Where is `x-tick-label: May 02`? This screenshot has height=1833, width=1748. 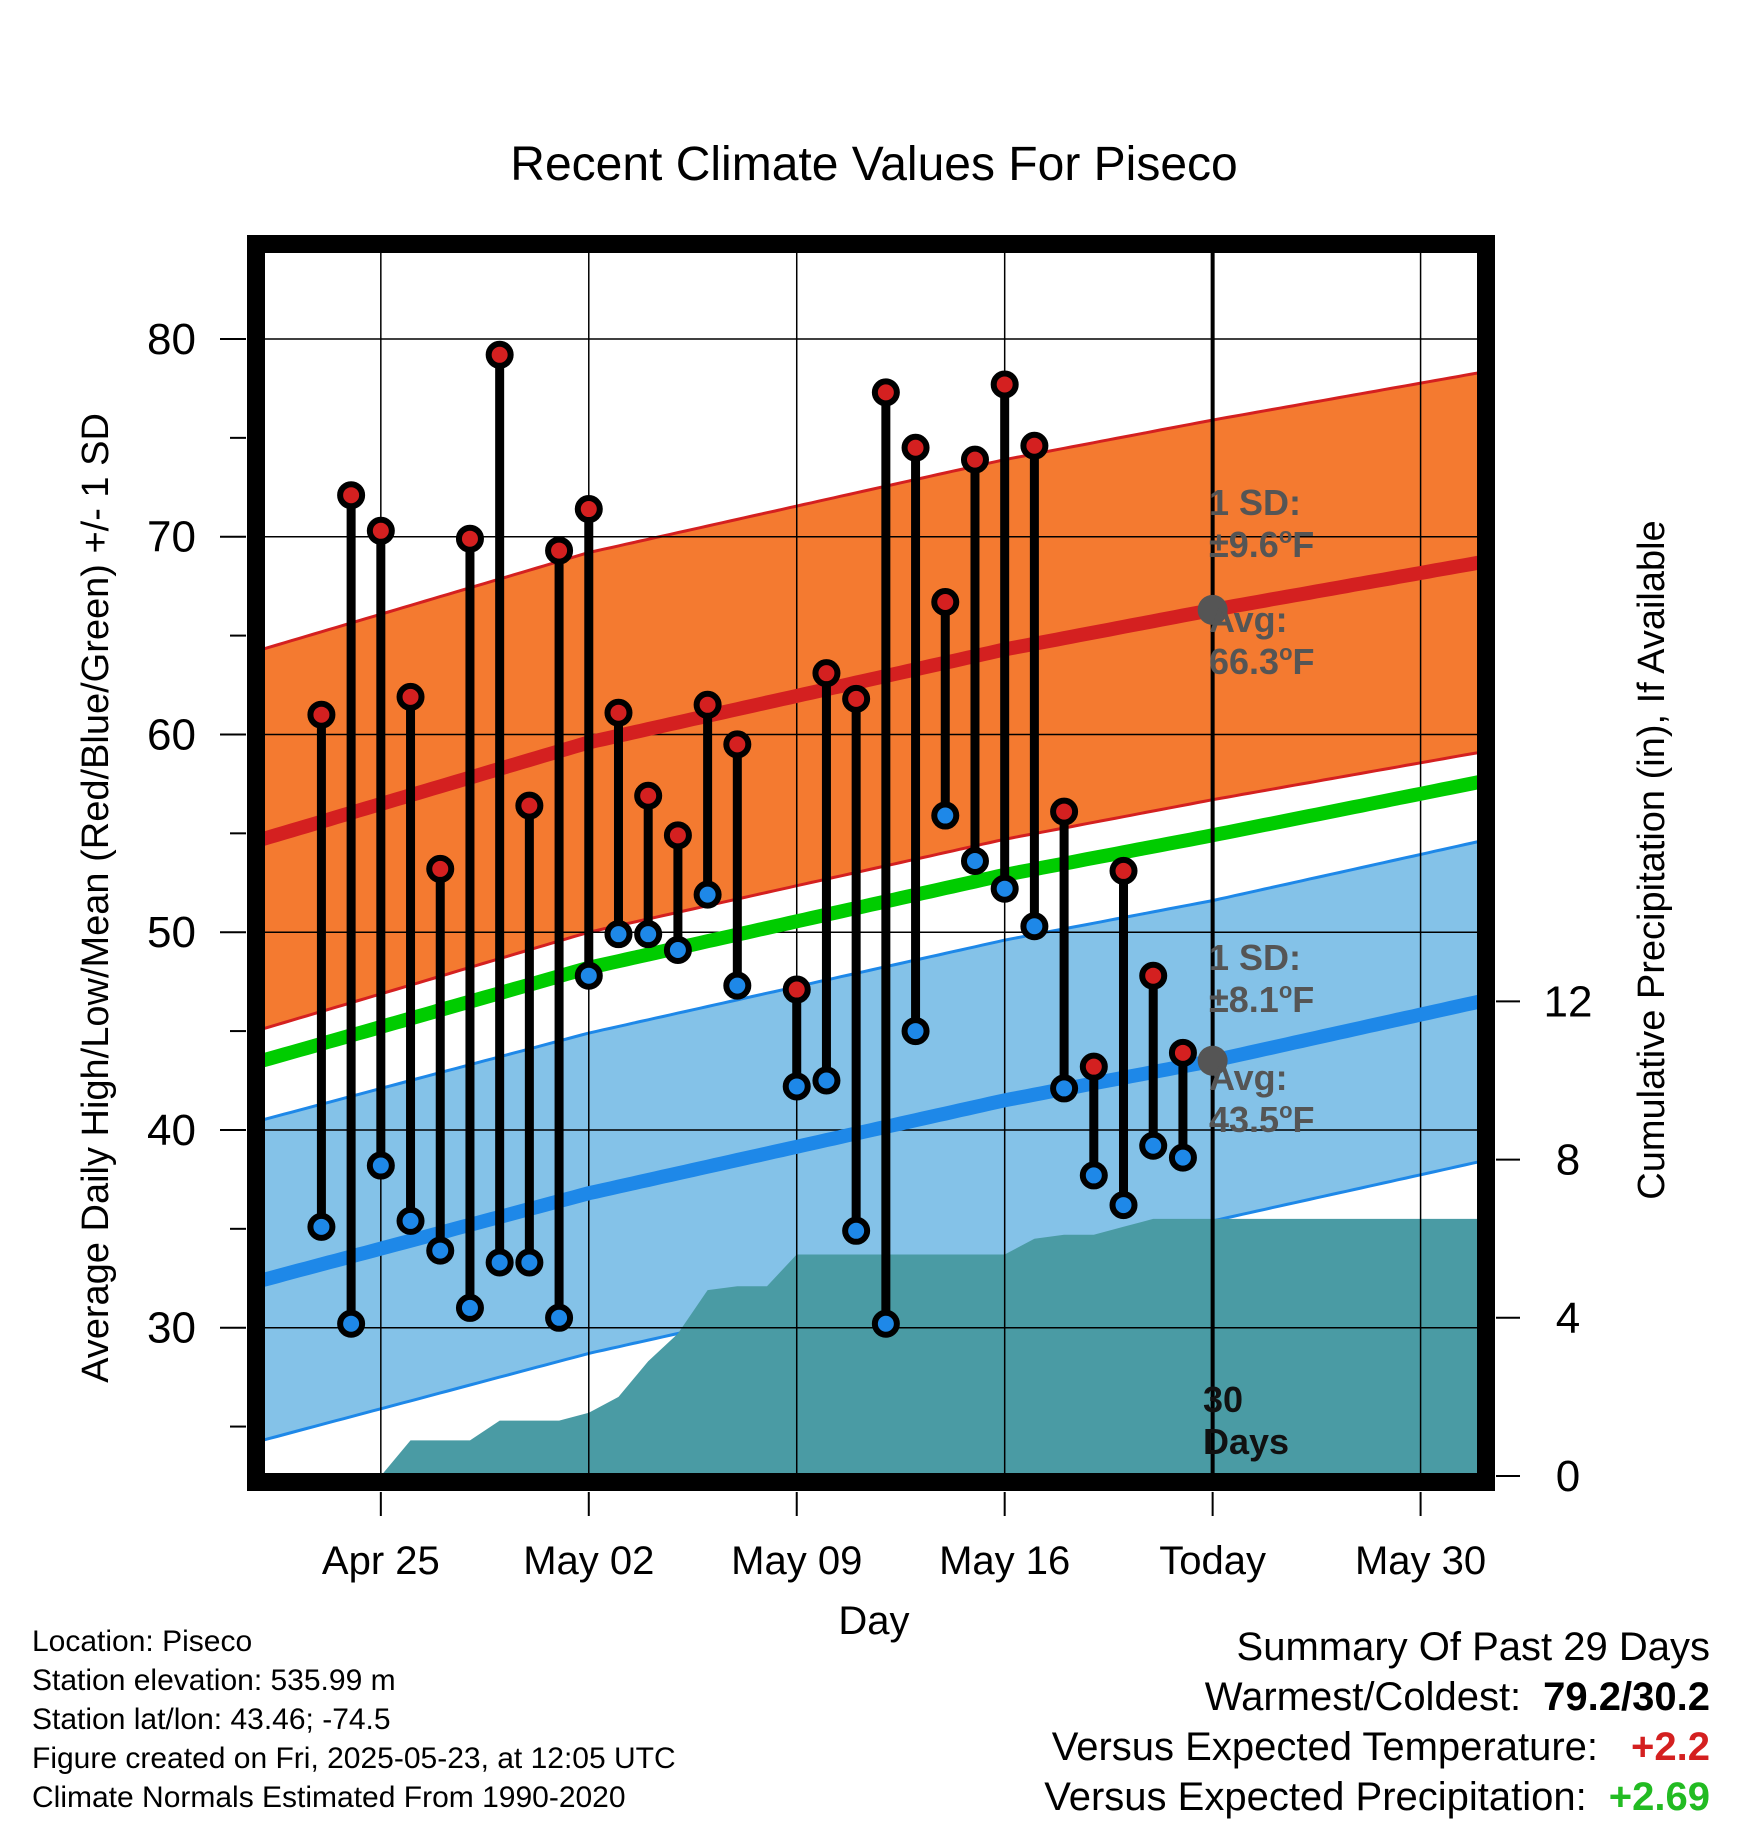
x-tick-label: May 02 is located at coordinates (588, 1561).